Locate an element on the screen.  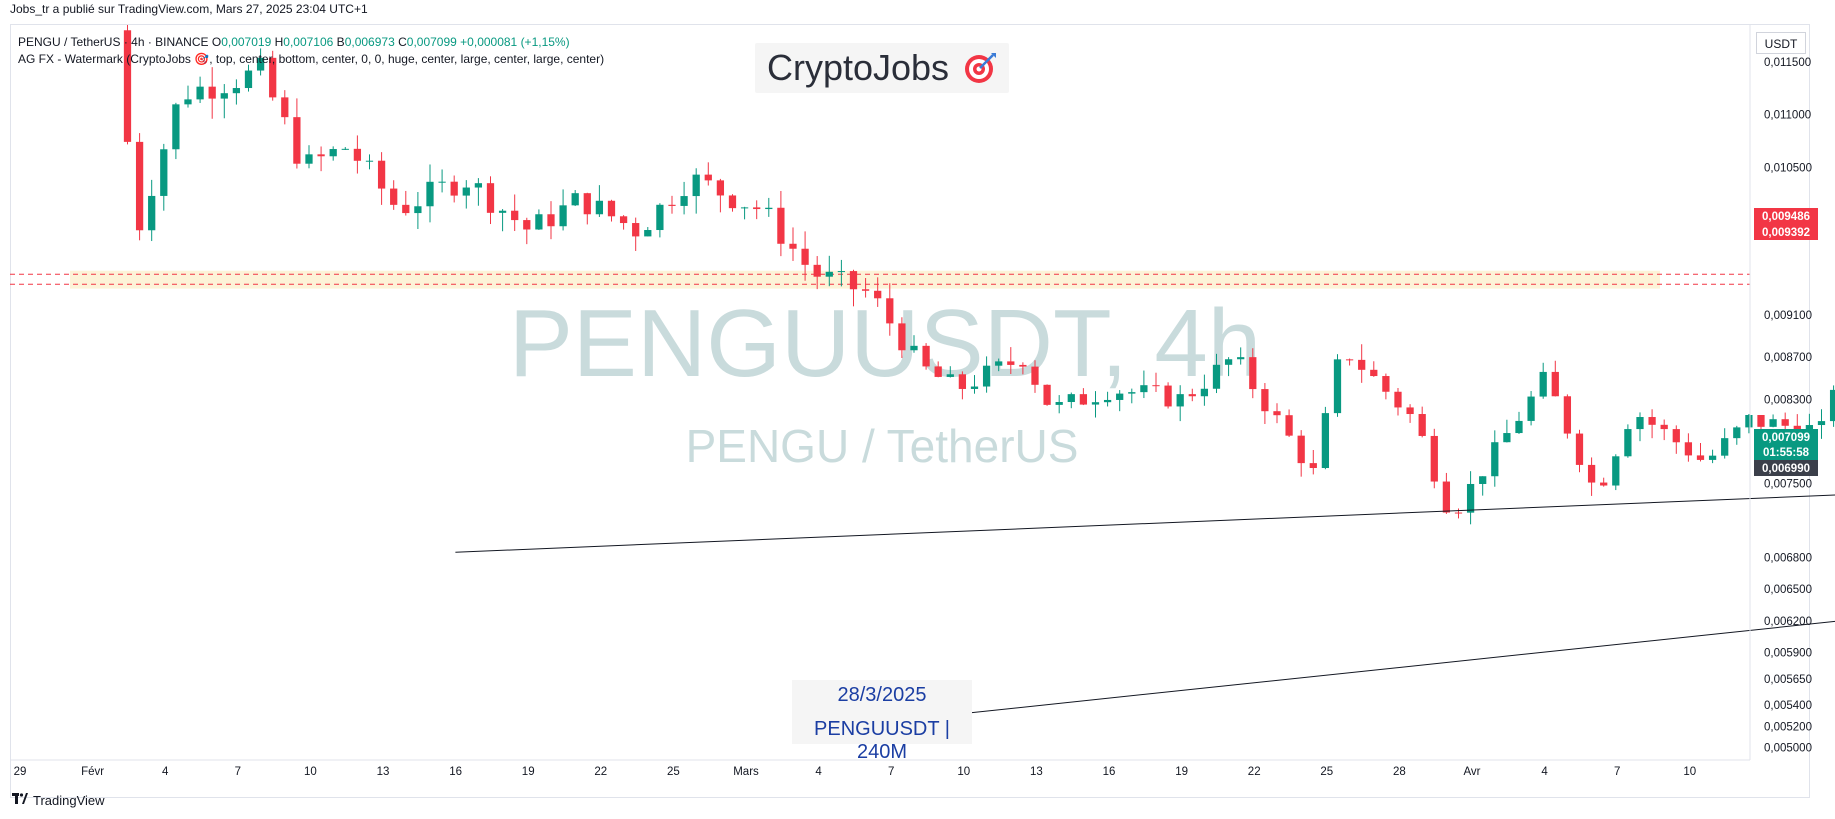
price-label-text: 0,009392 is located at coordinates (1786, 233).